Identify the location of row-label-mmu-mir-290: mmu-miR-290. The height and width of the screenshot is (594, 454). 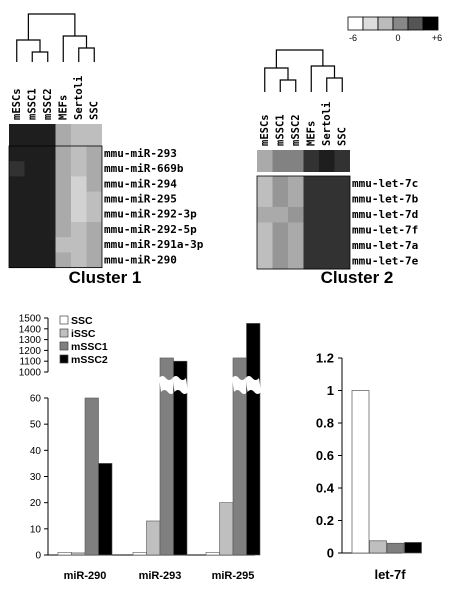
(140, 259).